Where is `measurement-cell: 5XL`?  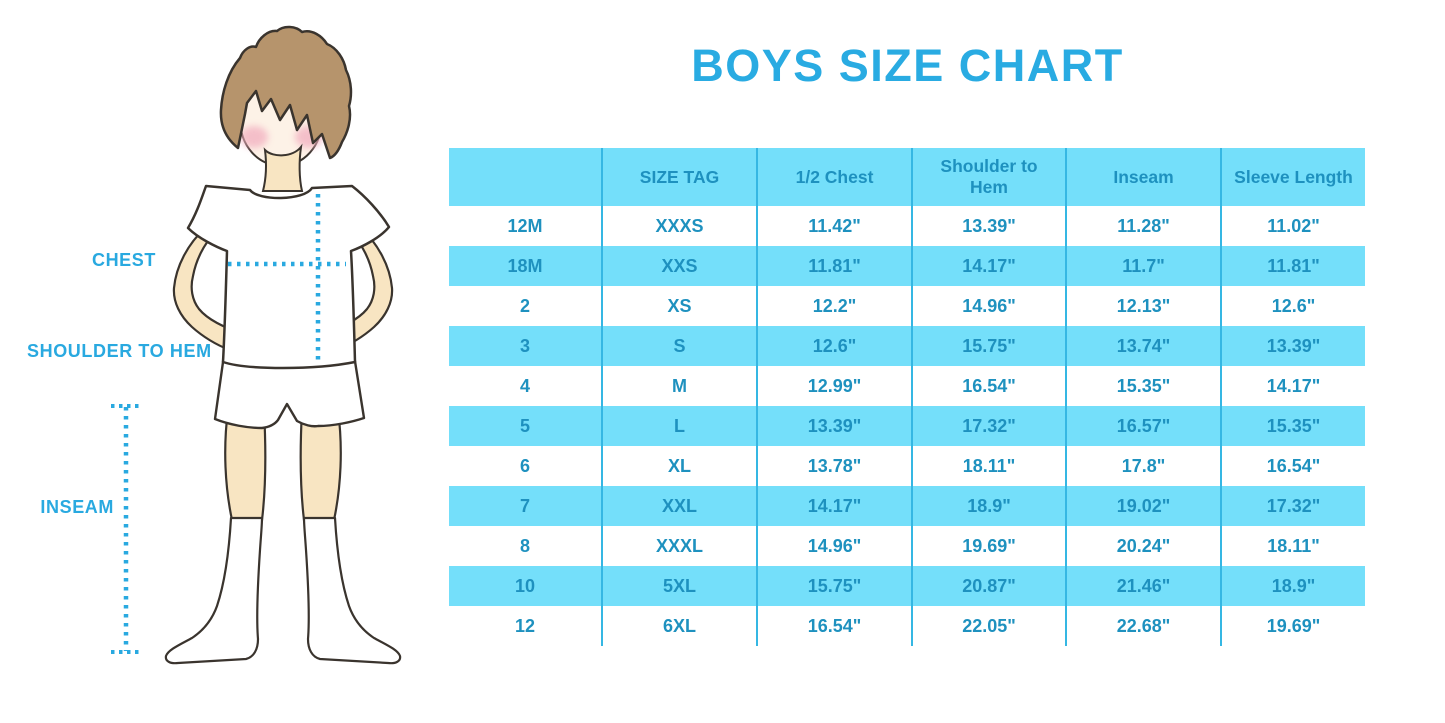
measurement-cell: 5XL is located at coordinates (679, 586).